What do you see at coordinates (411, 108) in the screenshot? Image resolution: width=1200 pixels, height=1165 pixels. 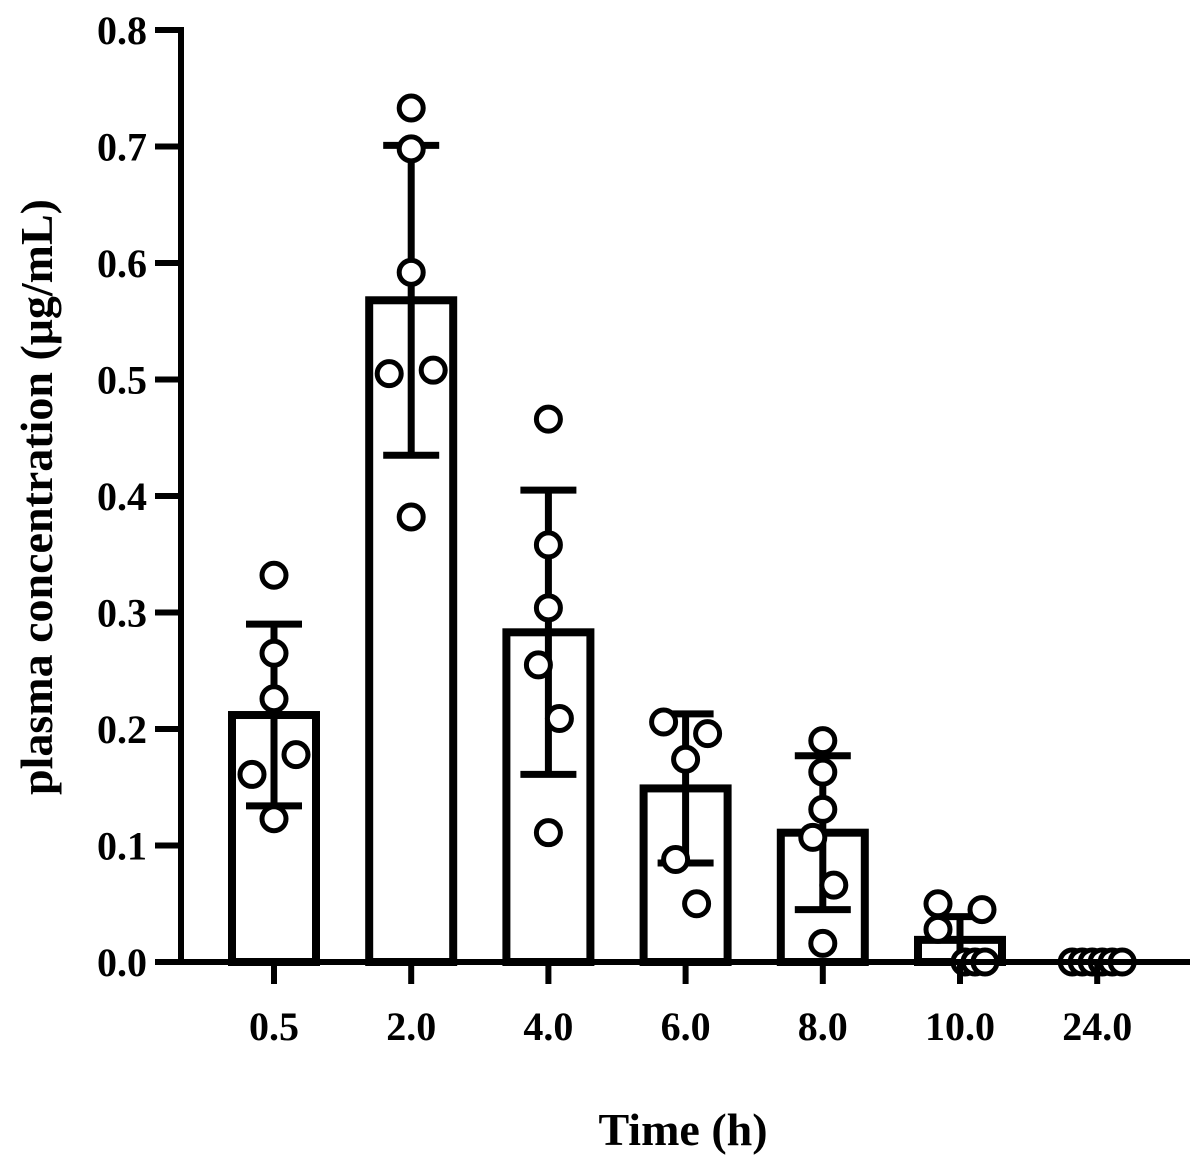 I see `data-point-2.0-1` at bounding box center [411, 108].